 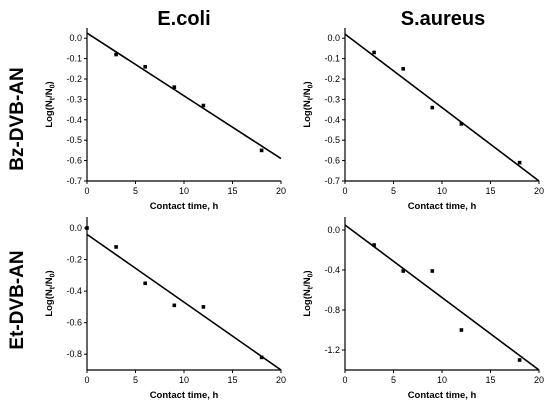 I want to click on column-title-ecoli: E.coli, so click(x=183, y=19).